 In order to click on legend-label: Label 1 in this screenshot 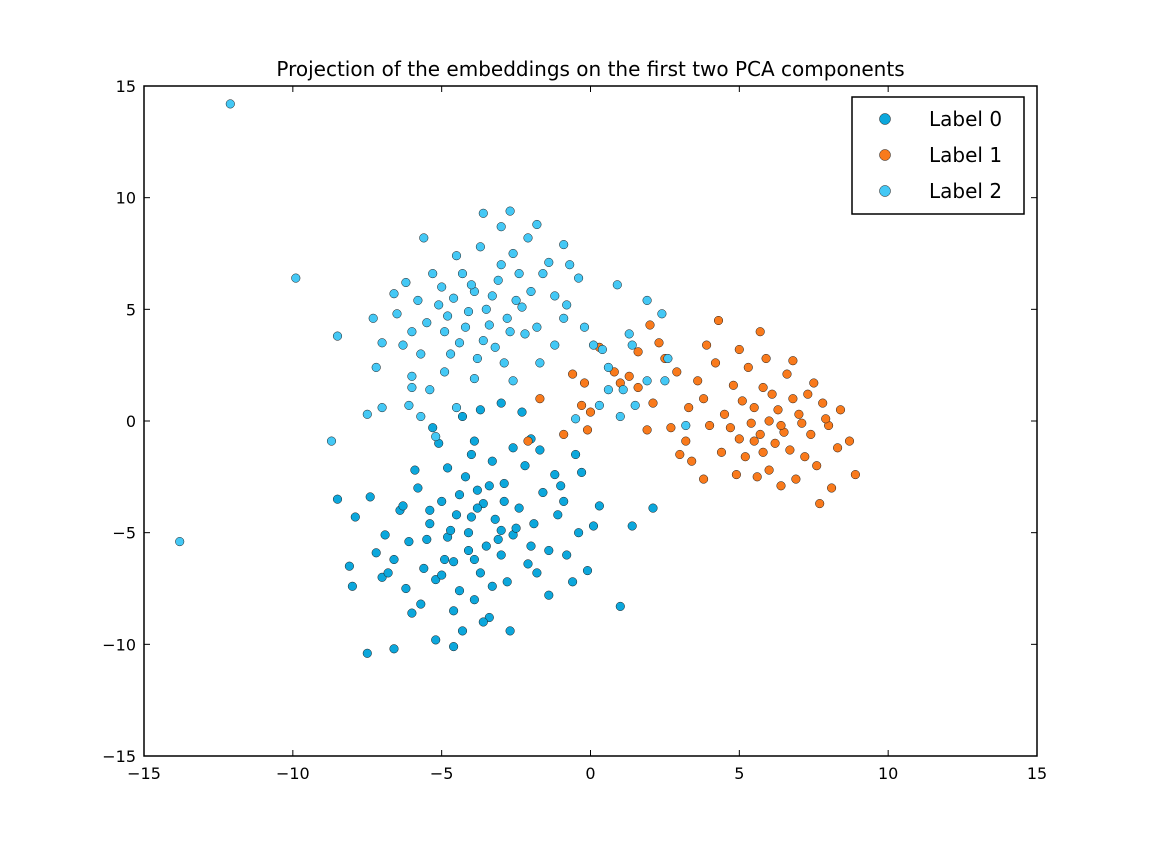, I will do `click(965, 155)`.